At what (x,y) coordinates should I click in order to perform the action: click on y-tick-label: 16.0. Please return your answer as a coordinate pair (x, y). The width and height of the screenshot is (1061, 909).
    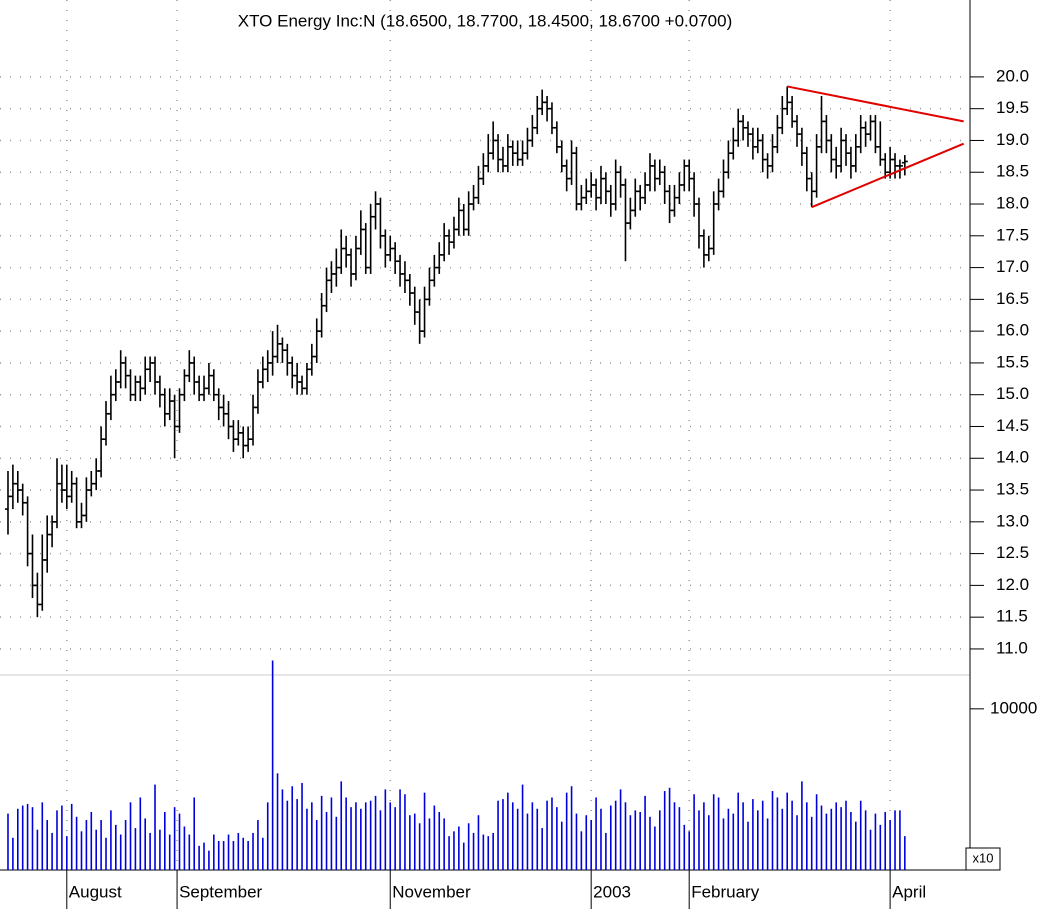
    Looking at the image, I should click on (1012, 330).